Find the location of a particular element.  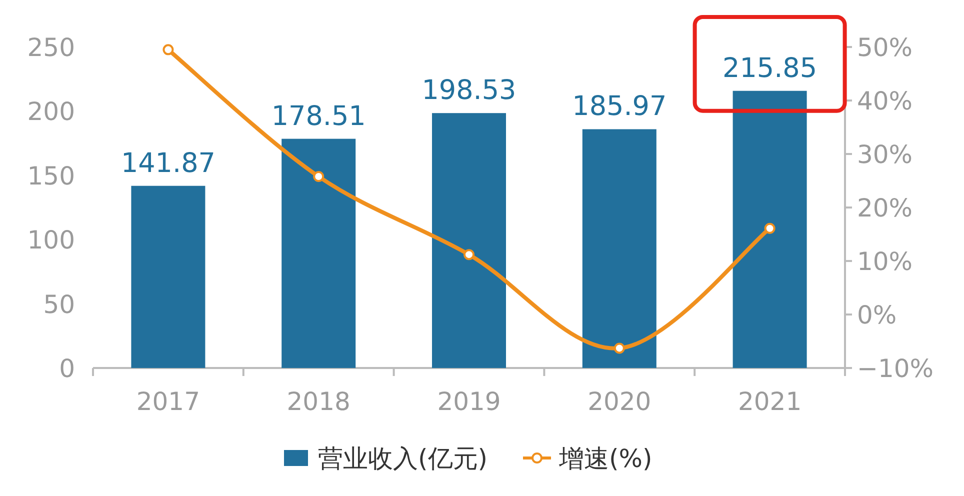

data-label: 178.51 is located at coordinates (318, 116).